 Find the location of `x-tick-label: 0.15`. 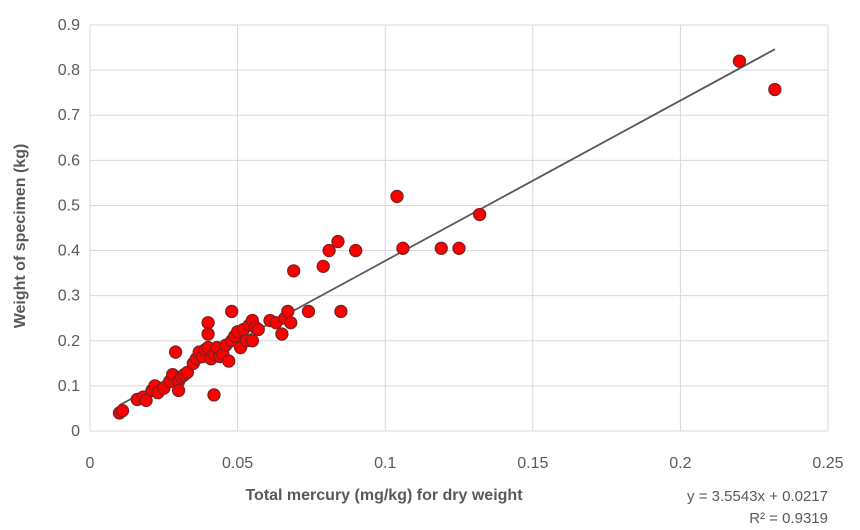

x-tick-label: 0.15 is located at coordinates (532, 463).